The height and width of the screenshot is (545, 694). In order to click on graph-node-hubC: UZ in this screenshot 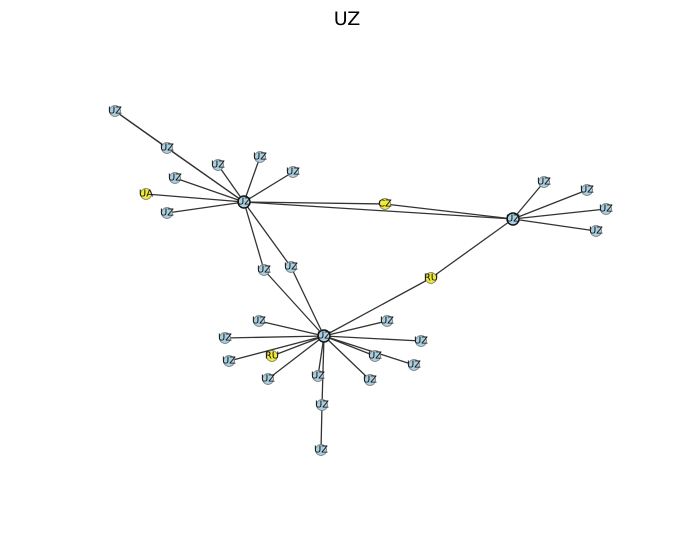, I will do `click(324, 336)`.